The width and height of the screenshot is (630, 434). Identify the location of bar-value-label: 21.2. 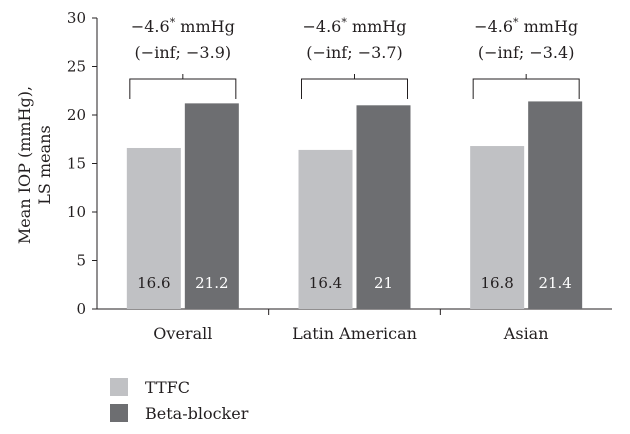
(211, 283).